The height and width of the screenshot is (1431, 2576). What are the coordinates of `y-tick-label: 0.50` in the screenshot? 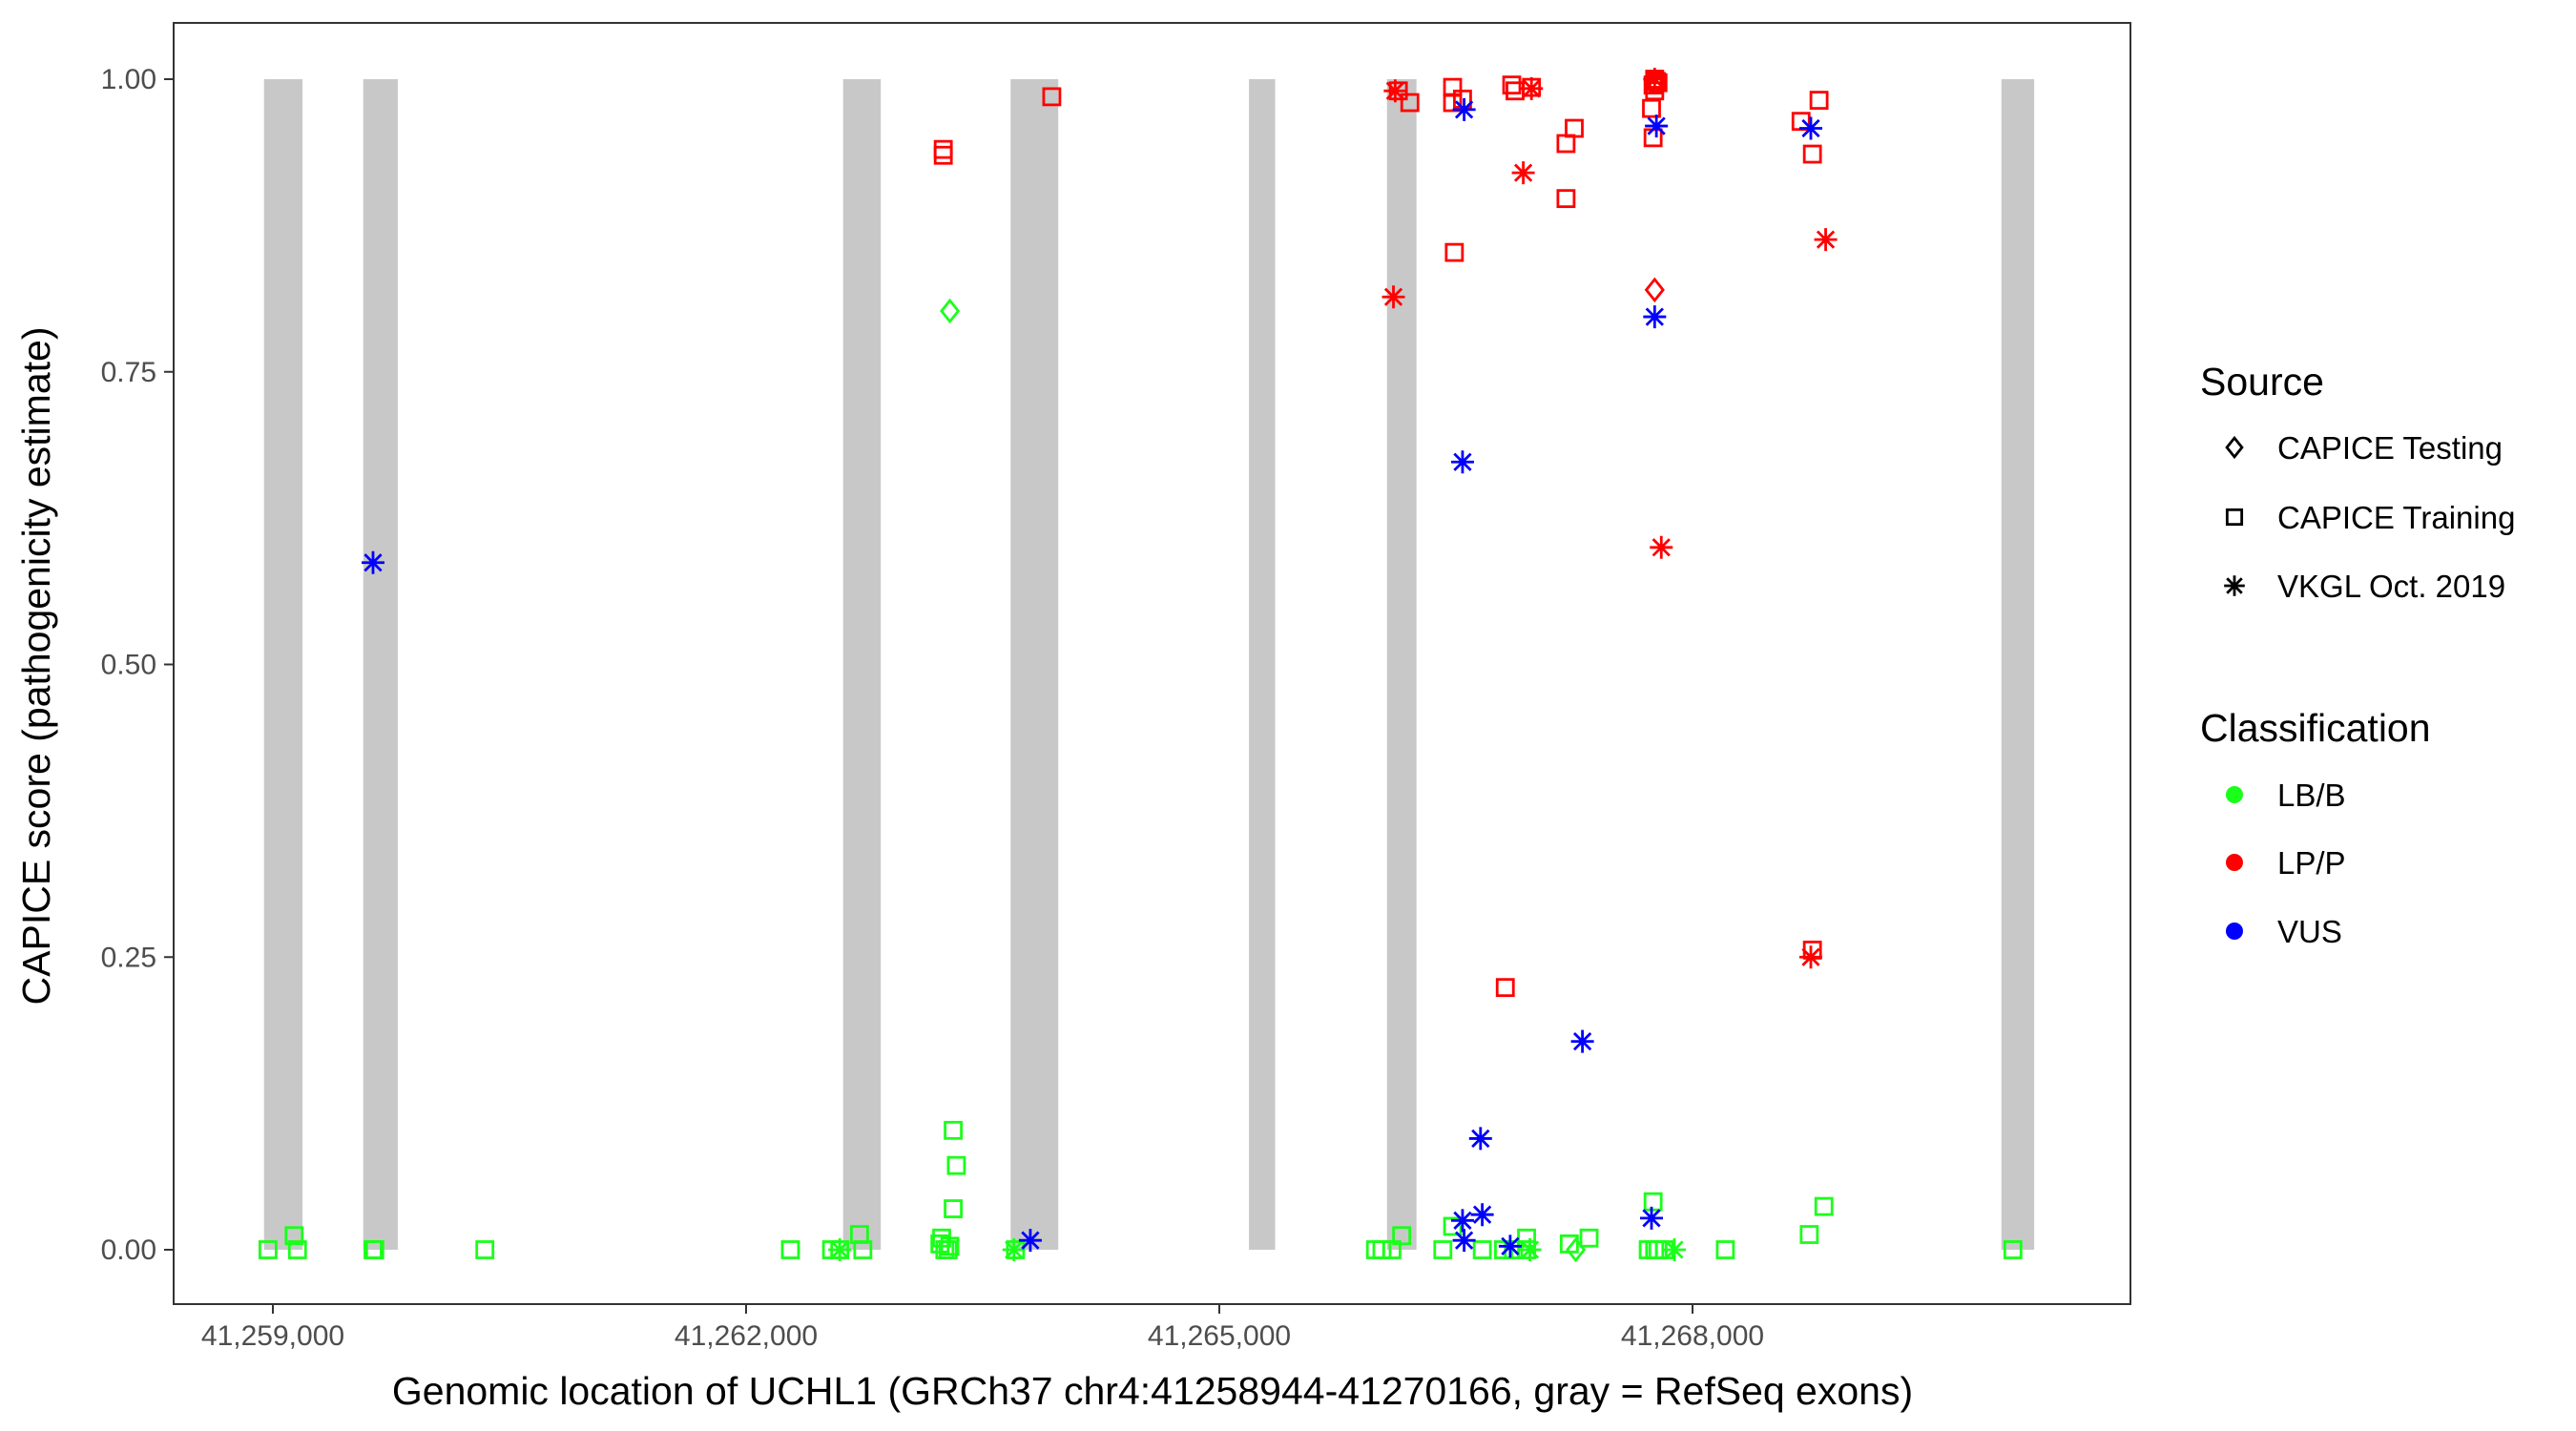 It's located at (128, 665).